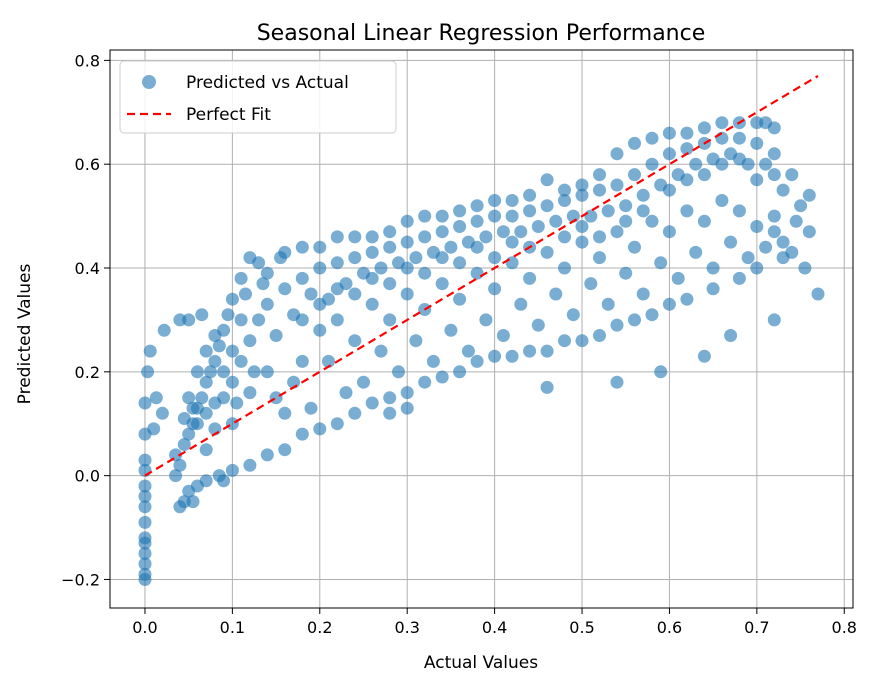 The width and height of the screenshot is (887, 680). I want to click on legend-box, so click(258, 97).